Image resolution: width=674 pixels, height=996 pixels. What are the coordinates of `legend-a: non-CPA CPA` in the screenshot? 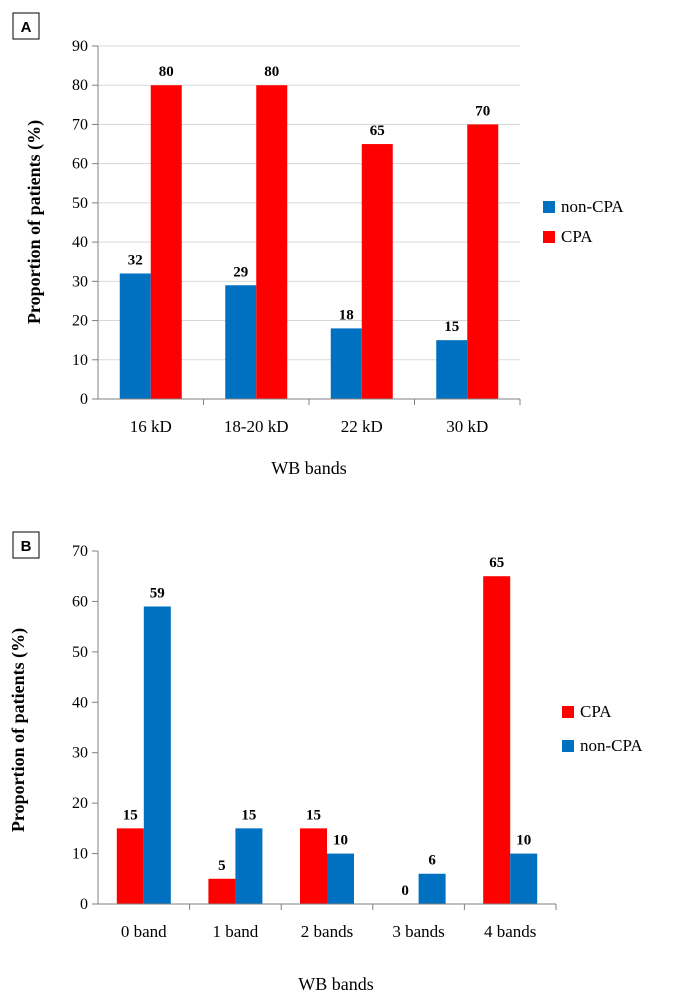 It's located at (583, 221).